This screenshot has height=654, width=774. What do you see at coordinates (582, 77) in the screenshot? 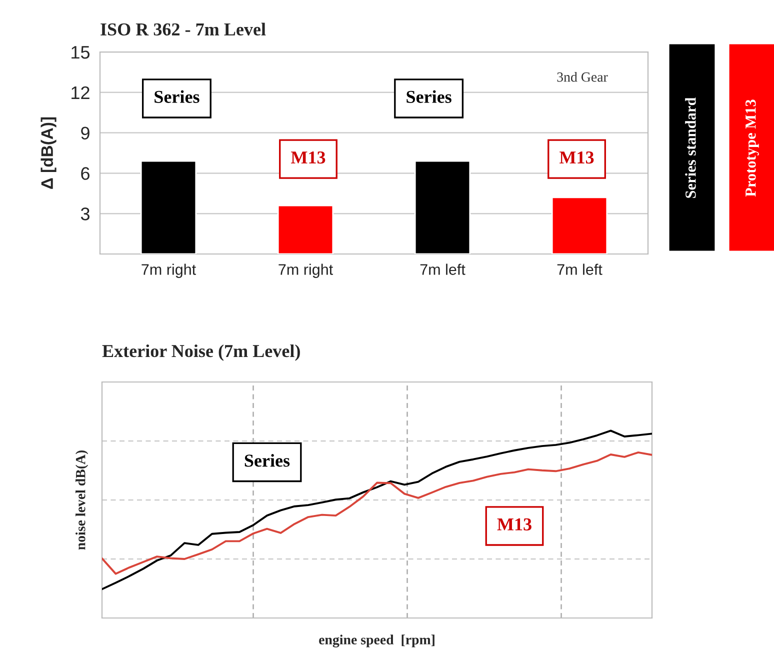
I see `annotation: 3nd Gear` at bounding box center [582, 77].